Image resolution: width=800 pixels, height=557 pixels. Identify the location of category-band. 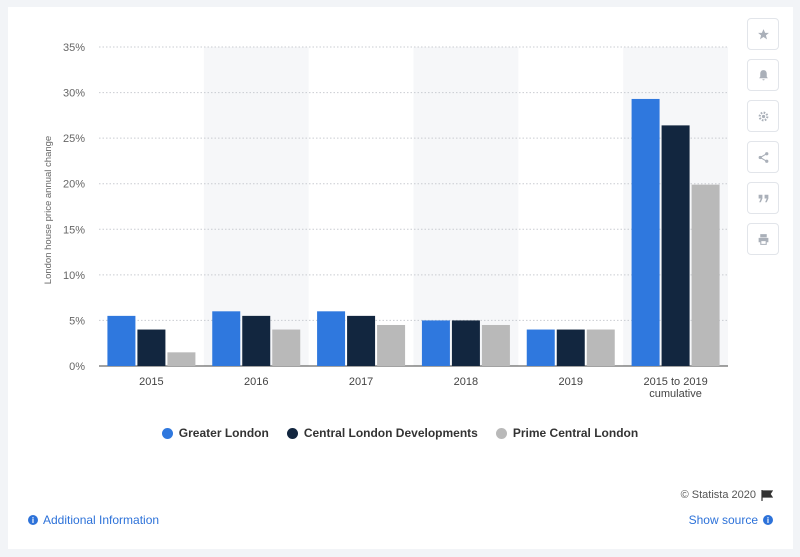
(466, 206).